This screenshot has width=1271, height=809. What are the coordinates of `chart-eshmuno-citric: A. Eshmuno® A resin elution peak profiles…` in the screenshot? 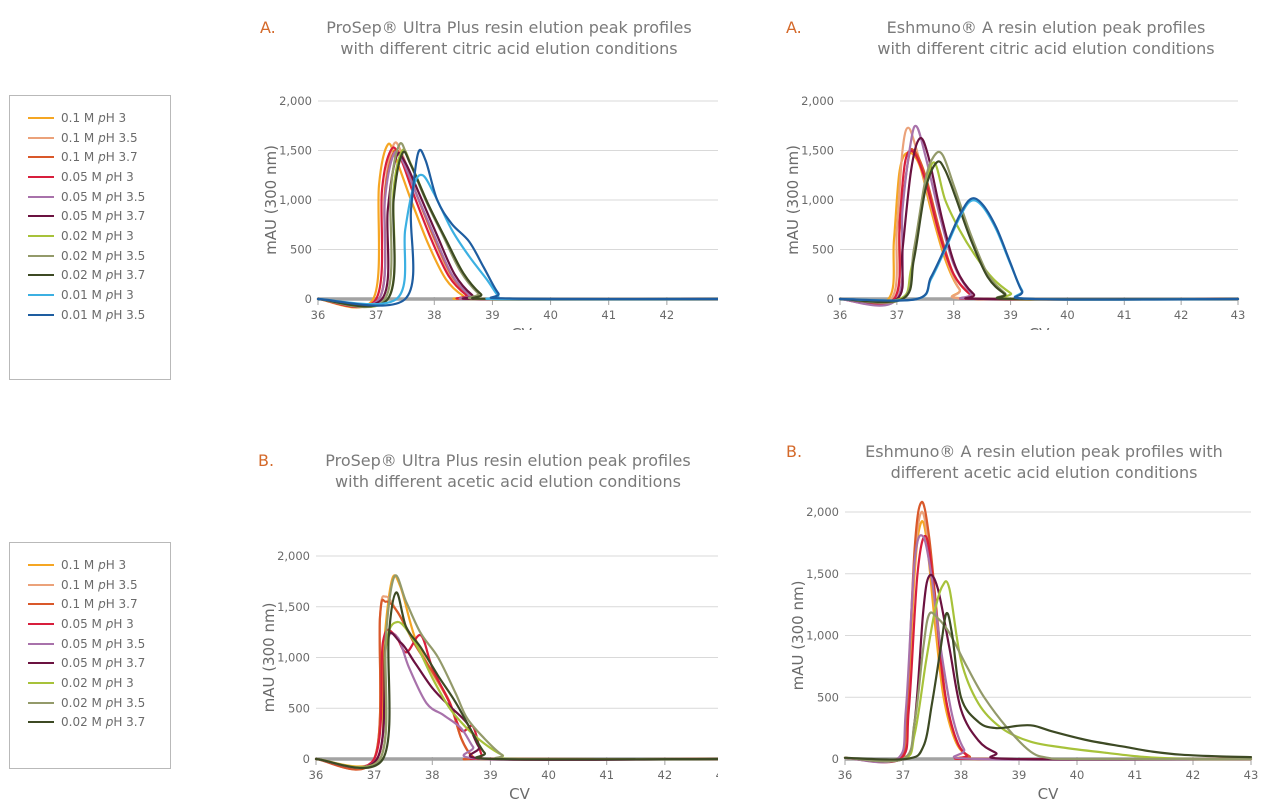 It's located at (1015, 174).